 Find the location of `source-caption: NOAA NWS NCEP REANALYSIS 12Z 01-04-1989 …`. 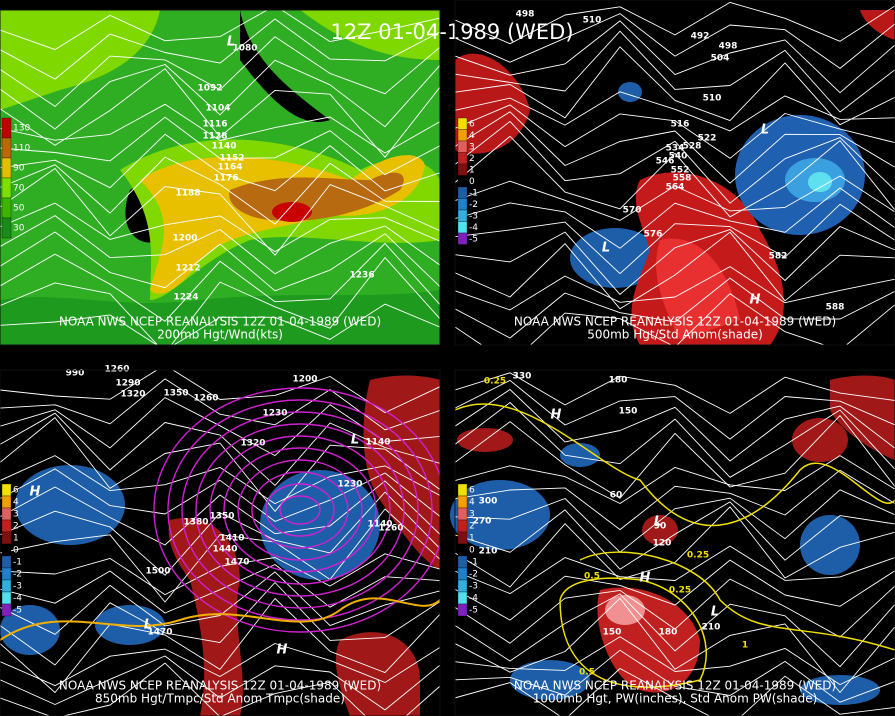

source-caption: NOAA NWS NCEP REANALYSIS 12Z 01-04-1989 … is located at coordinates (220, 686).